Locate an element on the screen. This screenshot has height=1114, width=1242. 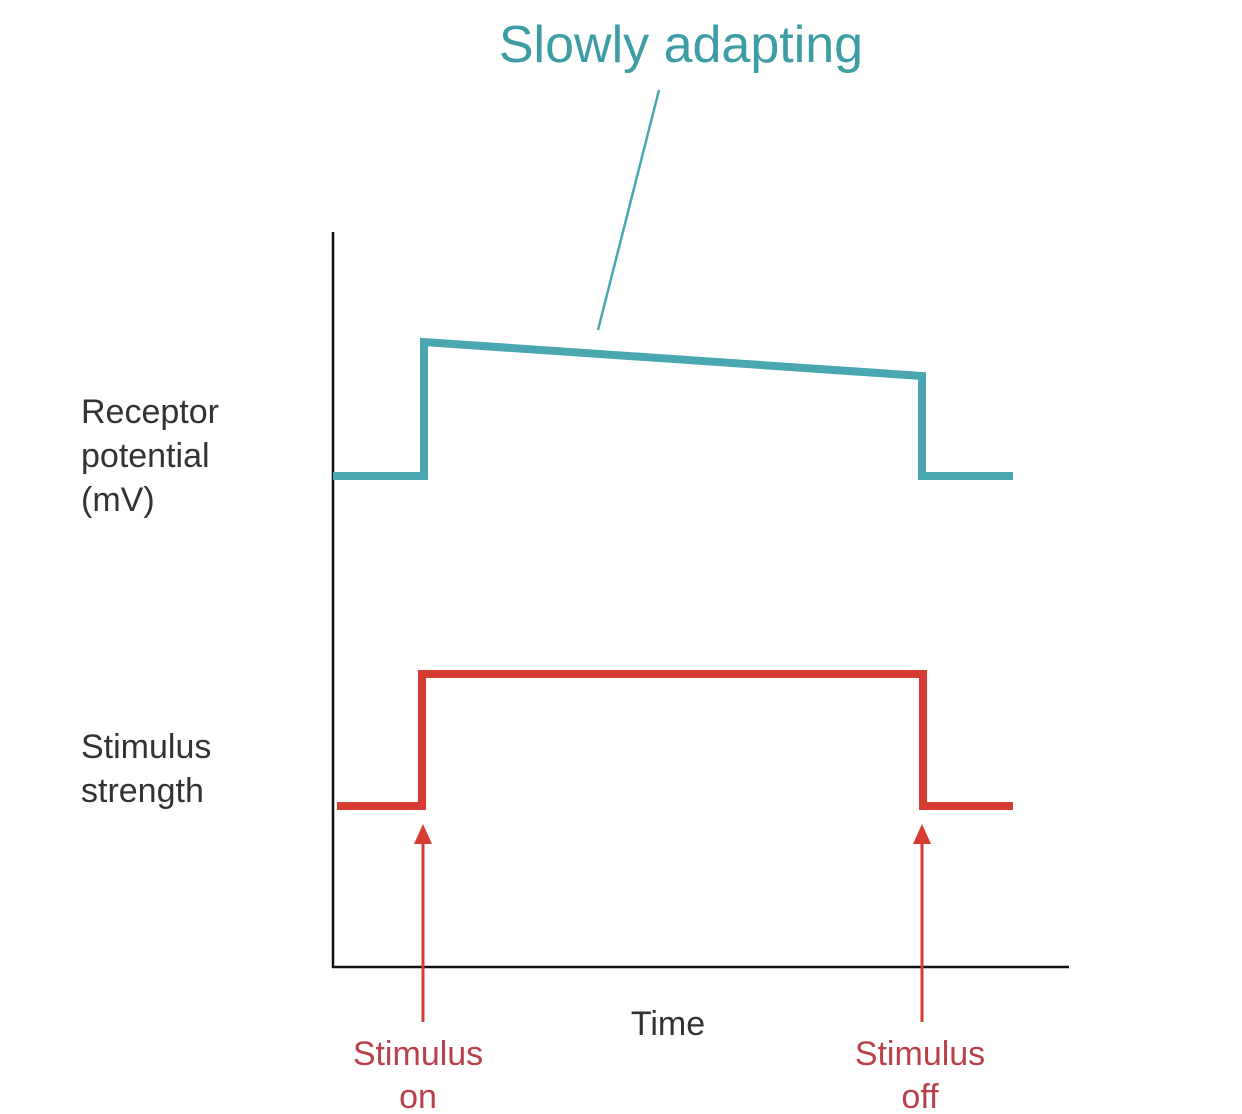
stimulus-off-label: Stimulus off is located at coordinates (920, 1074).